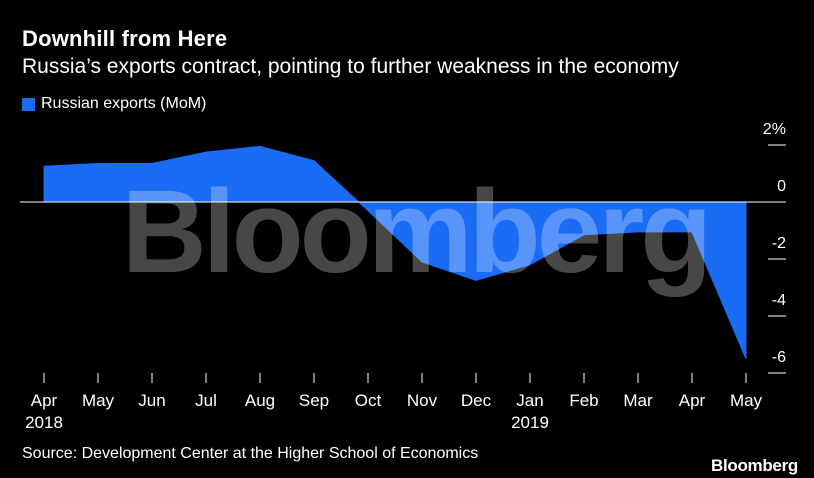  Describe the element at coordinates (779, 300) in the screenshot. I see `y-tick-label: -4` at that location.